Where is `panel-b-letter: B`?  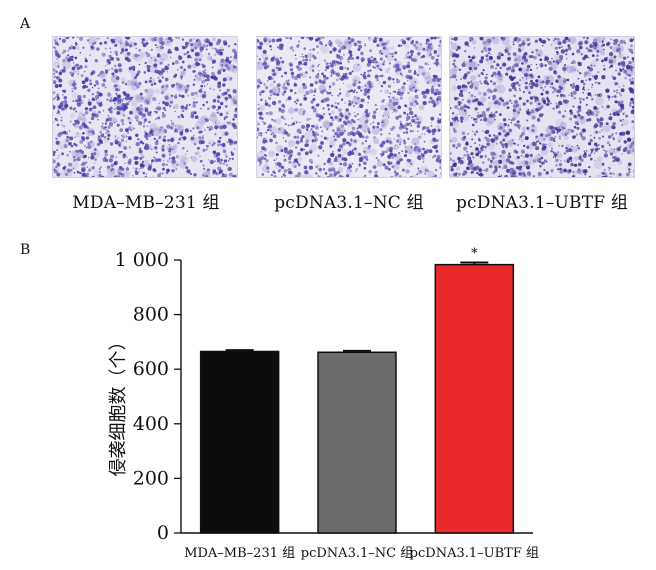 panel-b-letter: B is located at coordinates (25, 250).